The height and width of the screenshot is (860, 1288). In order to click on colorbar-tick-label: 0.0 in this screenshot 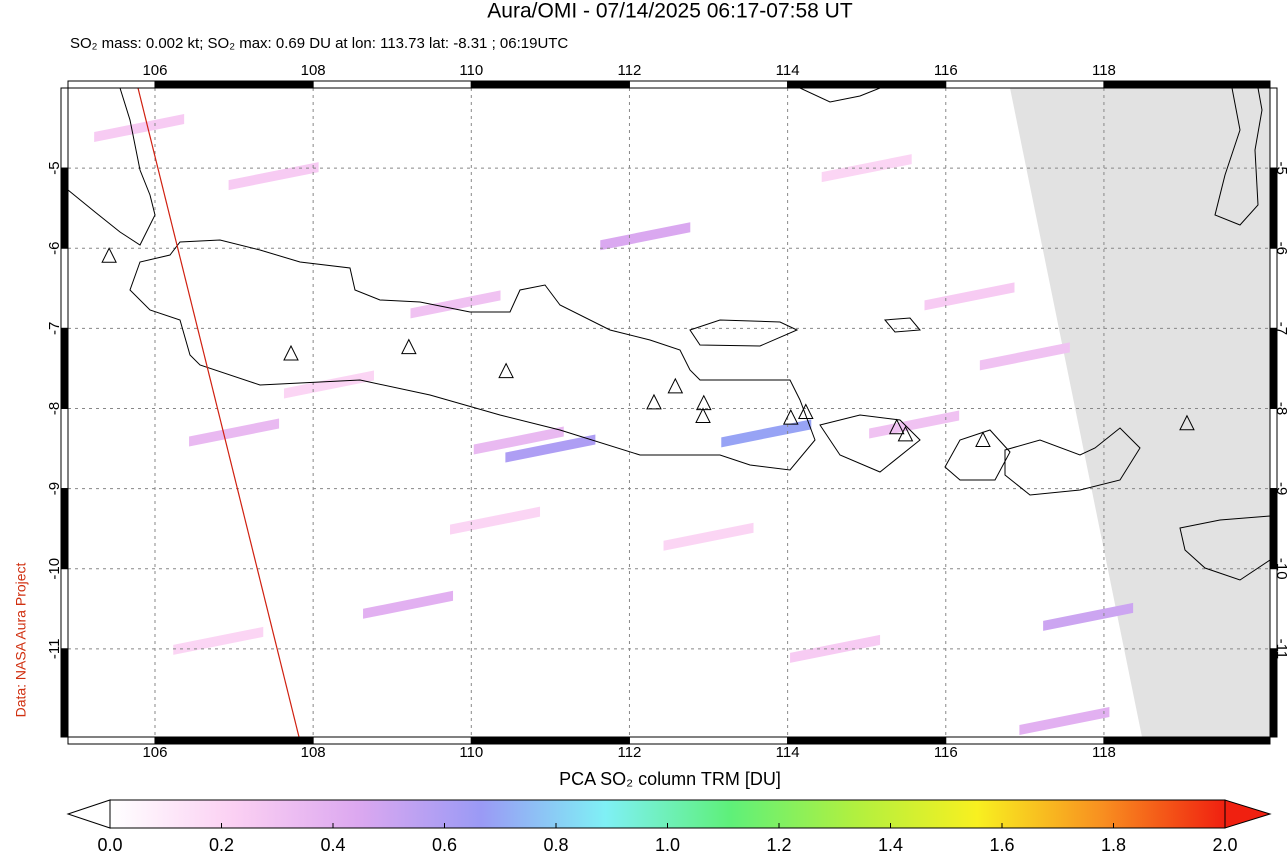, I will do `click(109, 845)`.